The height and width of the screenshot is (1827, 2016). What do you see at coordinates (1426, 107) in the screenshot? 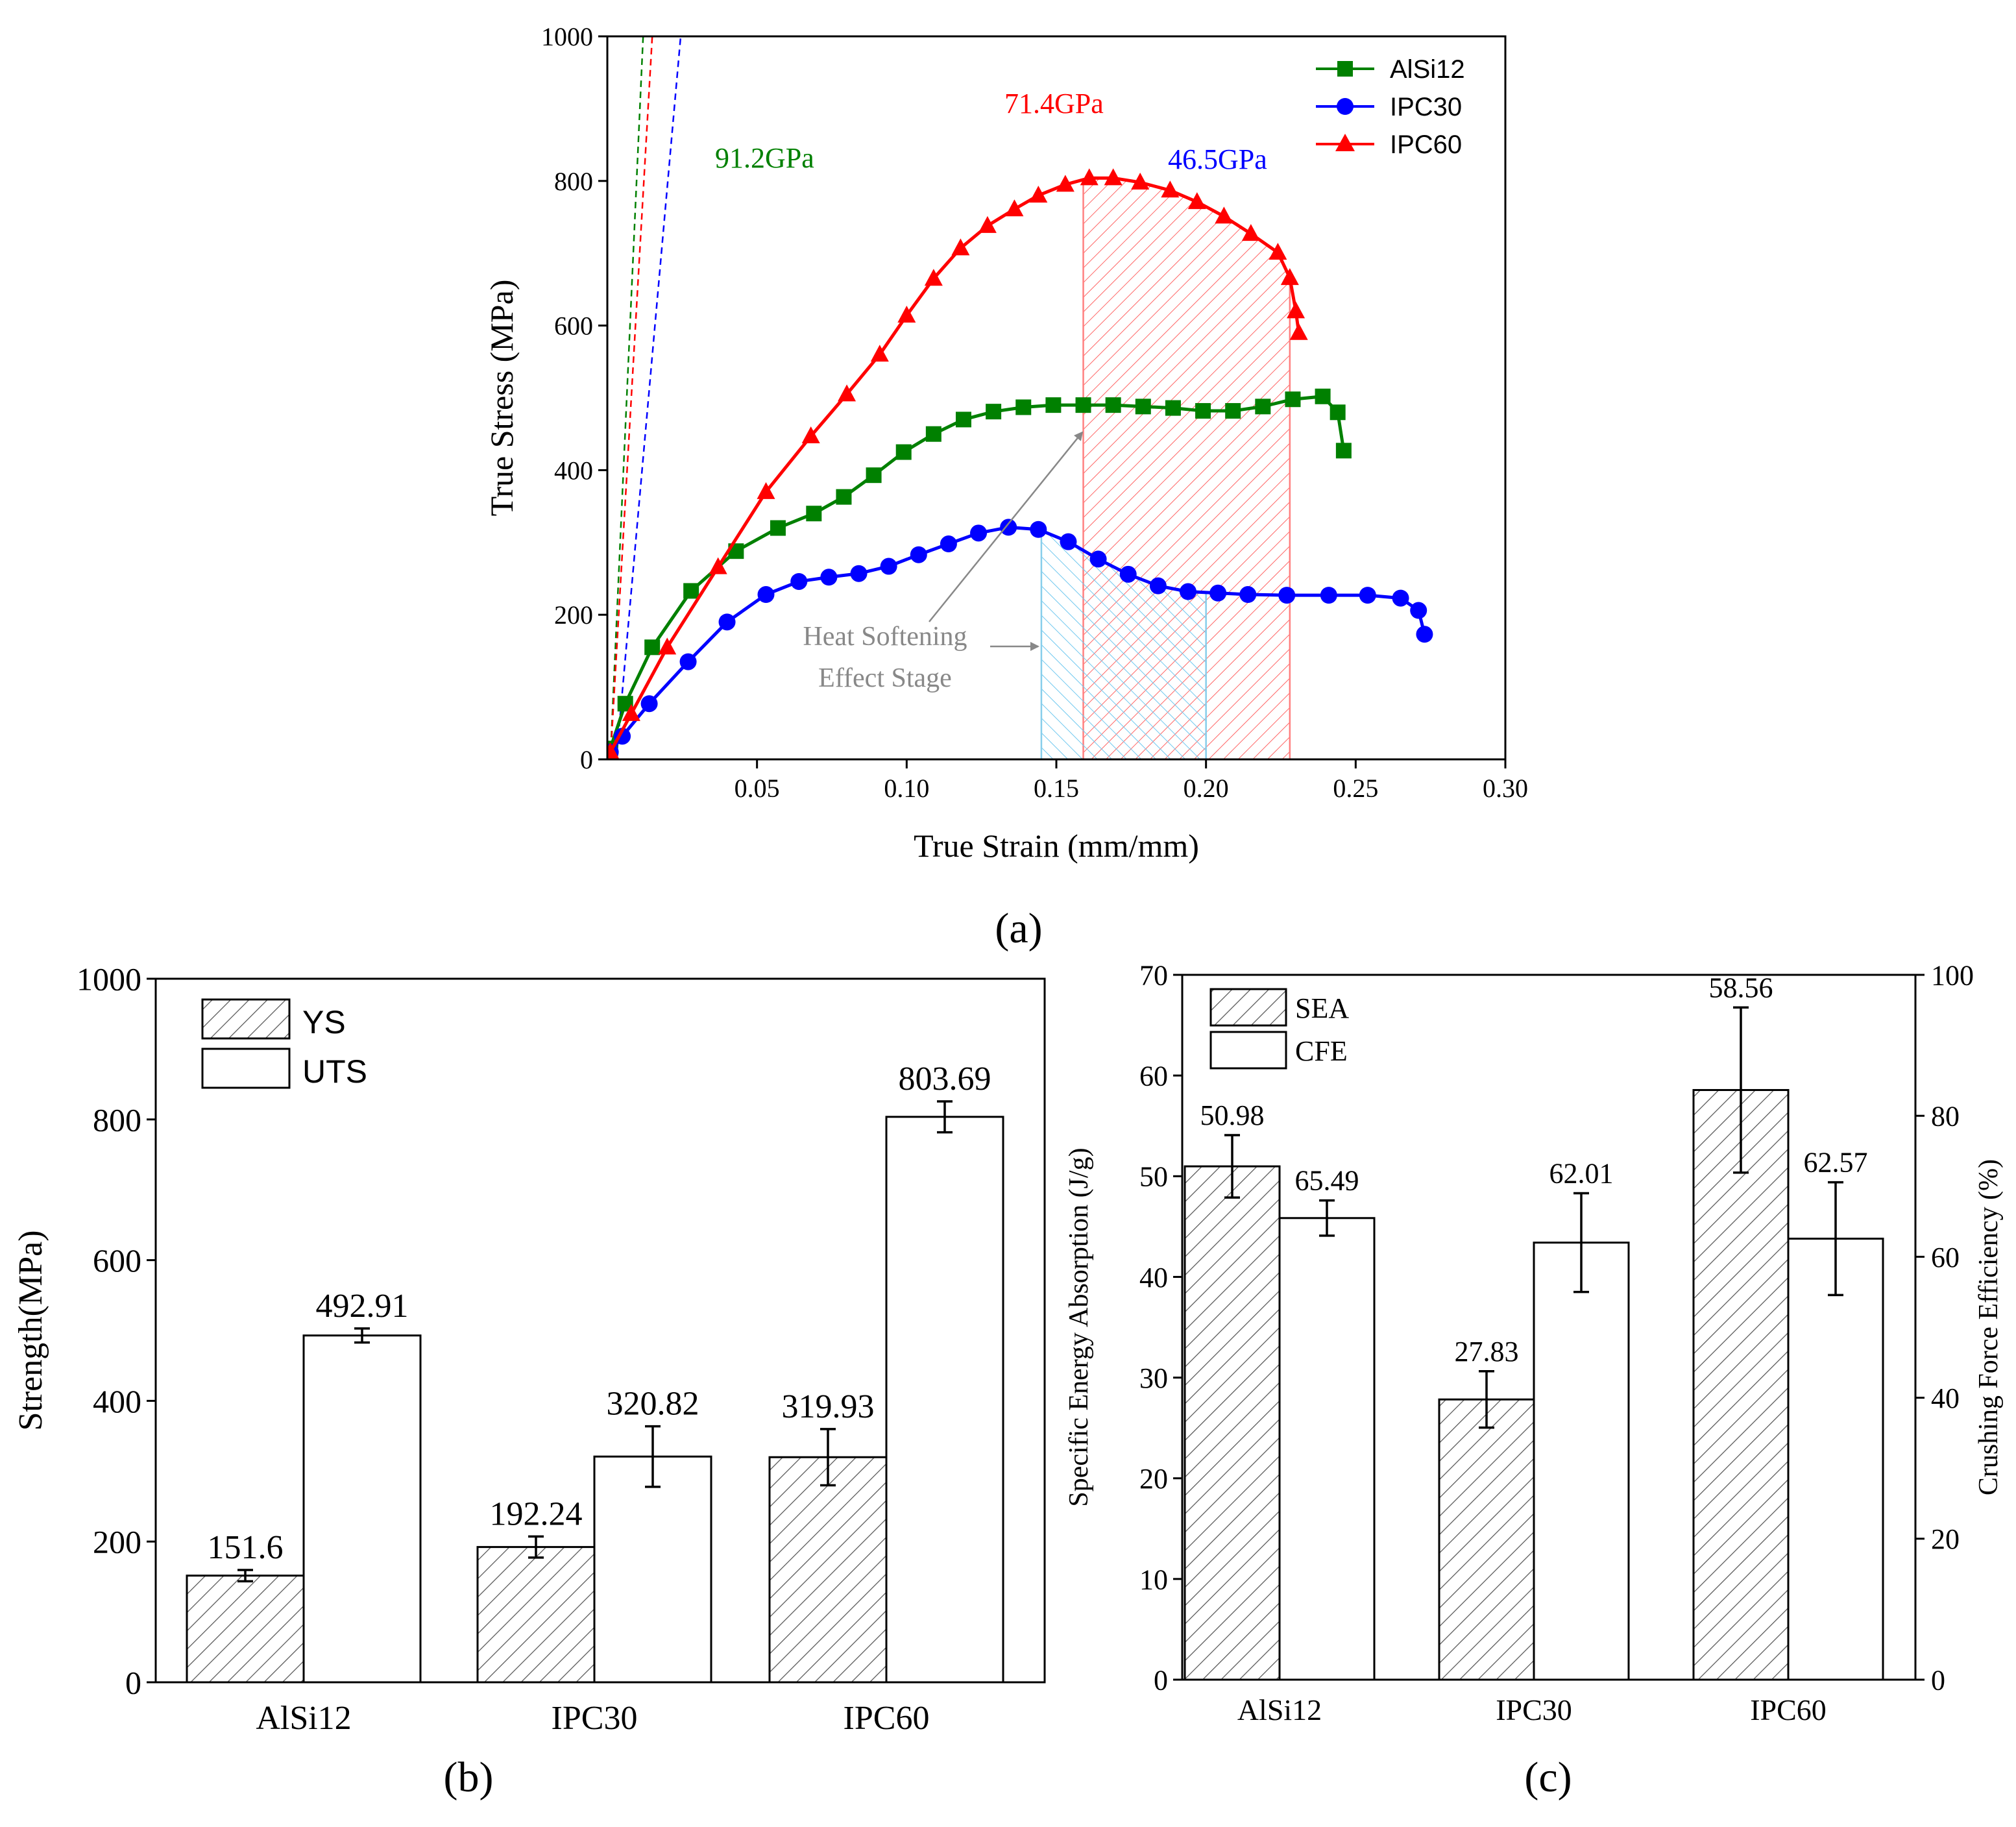
I see `legend-label-ipc30: IPC30` at bounding box center [1426, 107].